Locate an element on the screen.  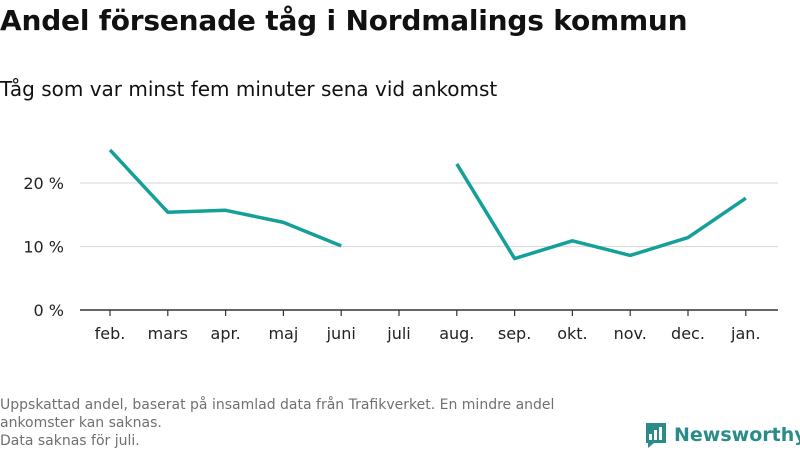
footnote-missing-data: Data saknas för juli. is located at coordinates (70, 441).